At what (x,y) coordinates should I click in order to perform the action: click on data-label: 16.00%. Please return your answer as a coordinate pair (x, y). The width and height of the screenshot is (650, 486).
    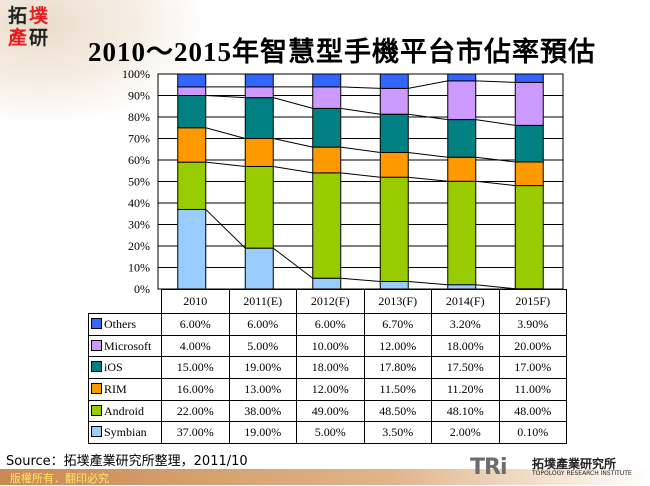
    Looking at the image, I should click on (196, 390).